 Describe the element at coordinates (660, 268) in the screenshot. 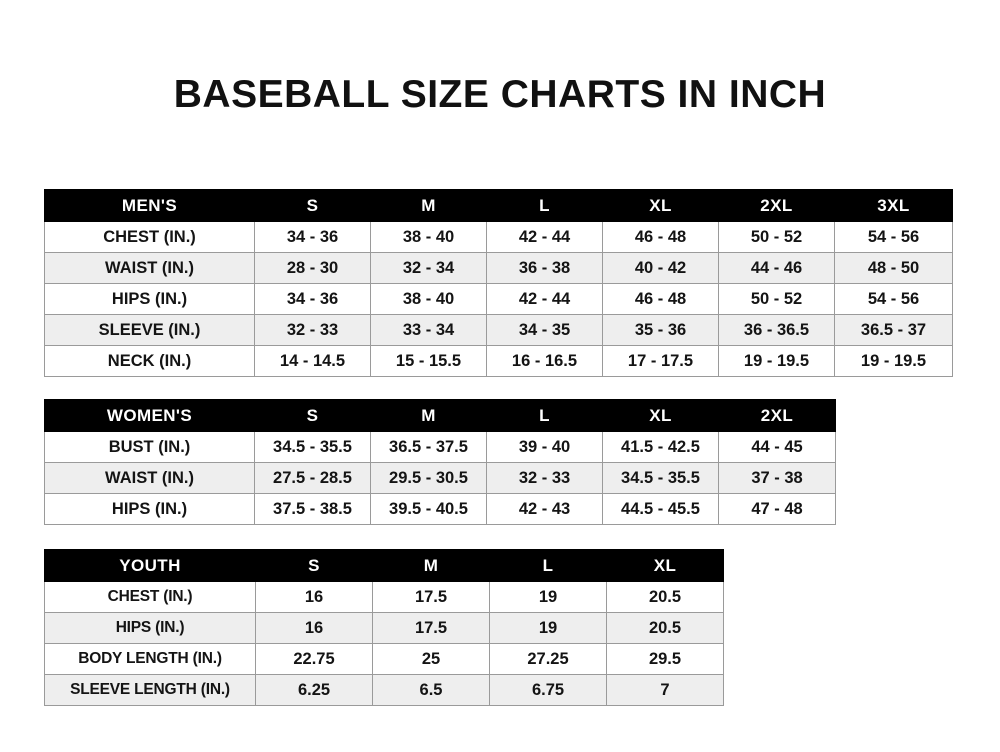

I see `table-cell: 40 - 42` at that location.